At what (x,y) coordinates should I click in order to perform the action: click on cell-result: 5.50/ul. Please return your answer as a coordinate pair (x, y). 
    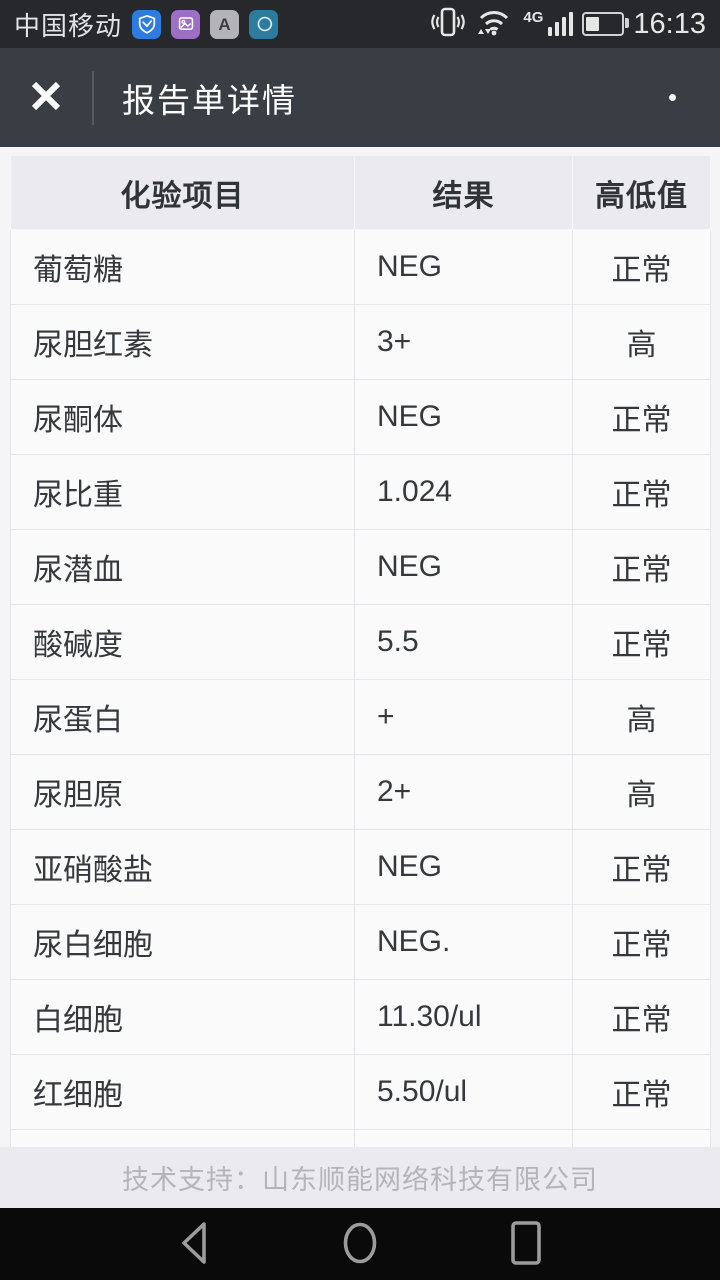
    Looking at the image, I should click on (463, 1092).